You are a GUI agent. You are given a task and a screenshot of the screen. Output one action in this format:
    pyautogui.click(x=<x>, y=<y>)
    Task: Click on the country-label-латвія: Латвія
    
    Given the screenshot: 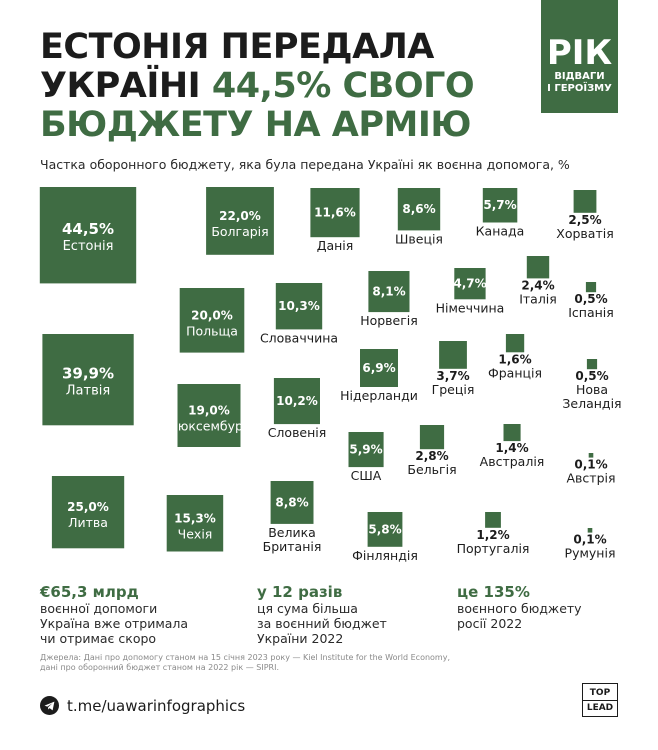 What is the action you would take?
    pyautogui.click(x=88, y=391)
    